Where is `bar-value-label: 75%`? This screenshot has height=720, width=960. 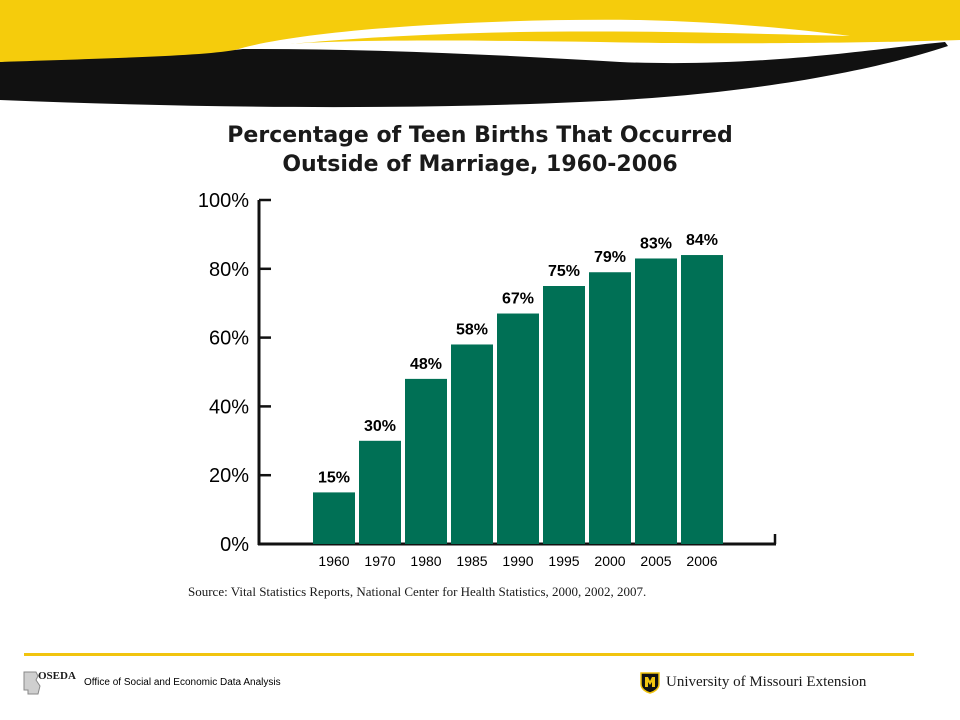
bar-value-label: 75% is located at coordinates (564, 271).